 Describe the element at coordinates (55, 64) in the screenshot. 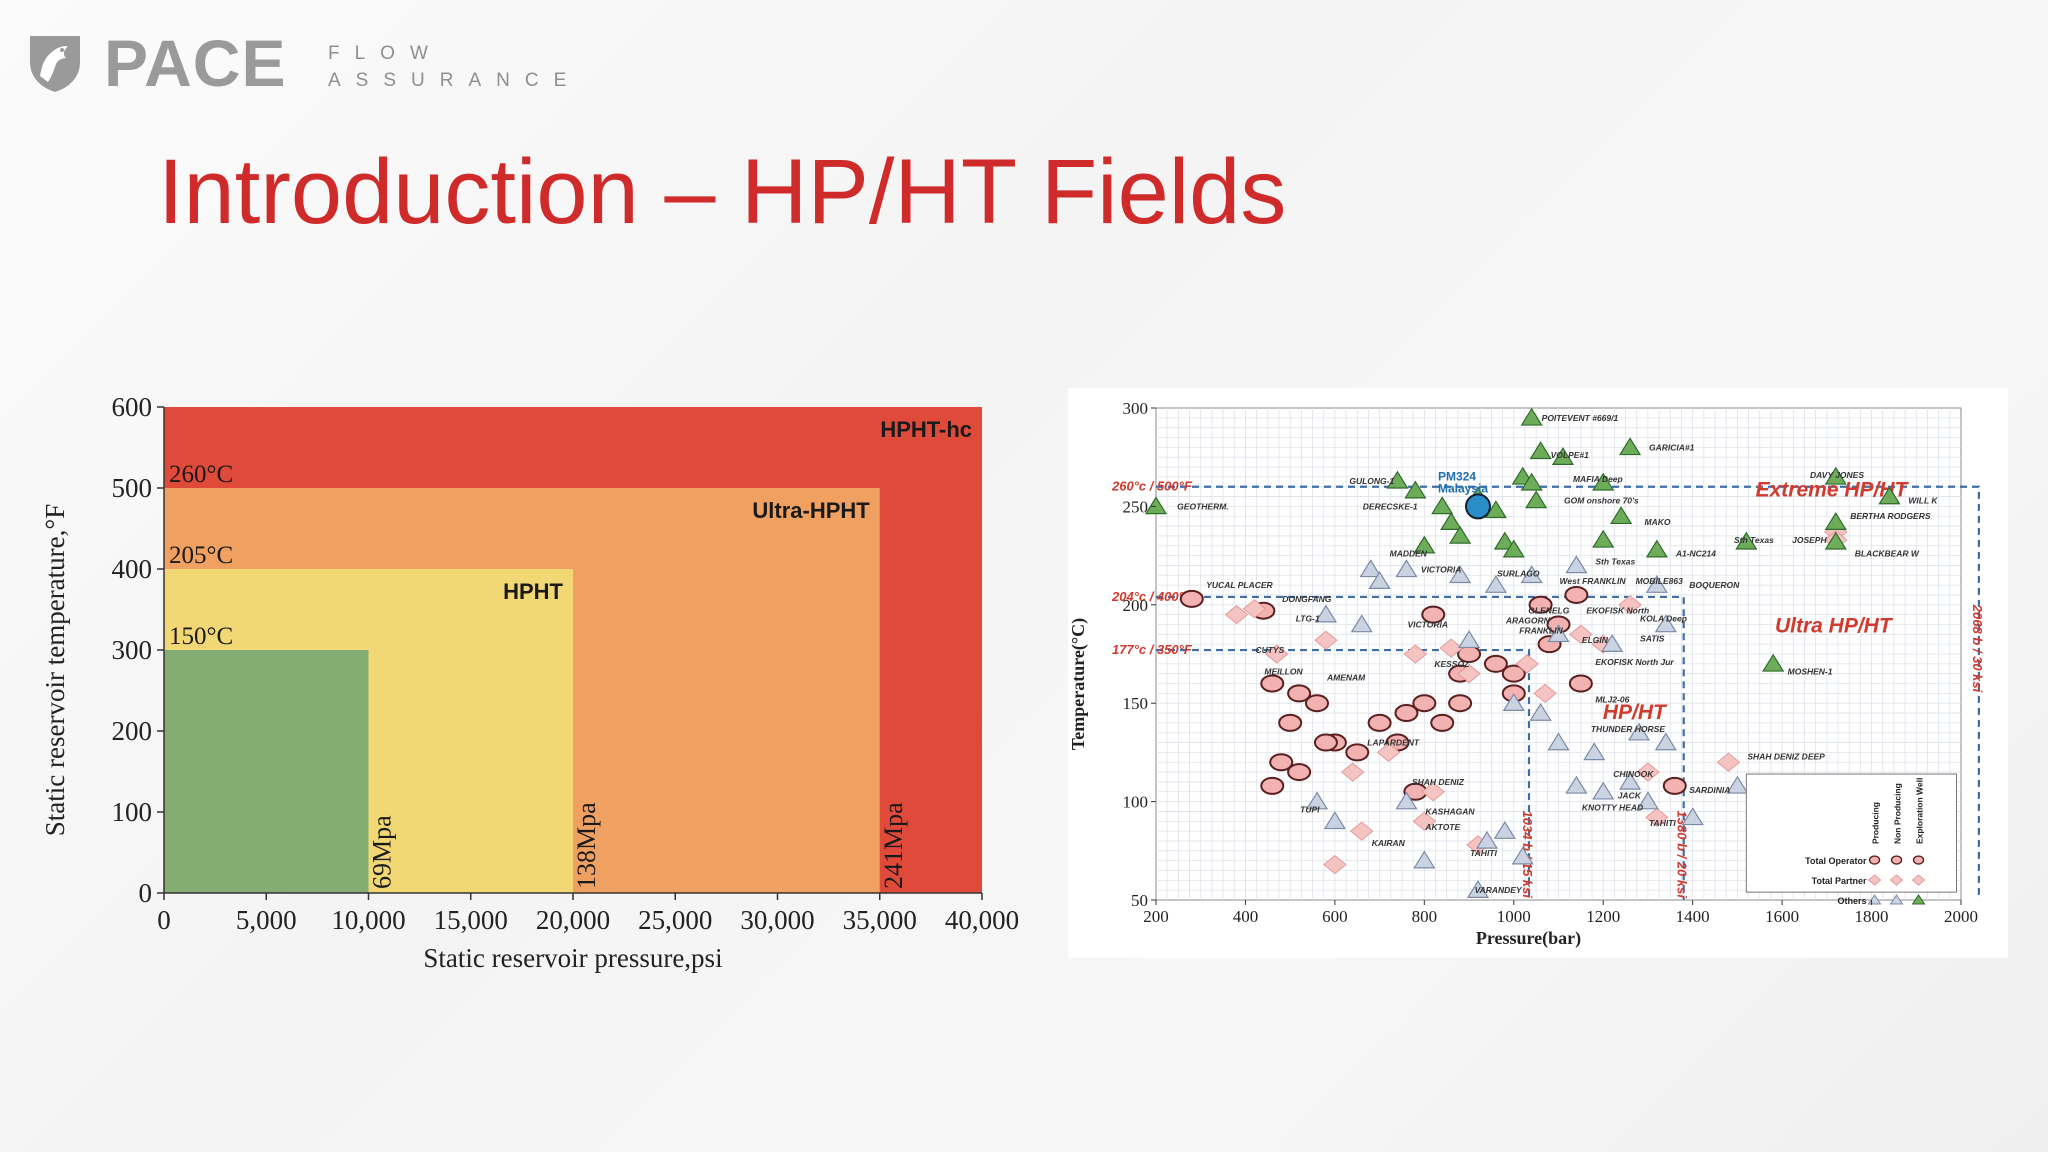

I see `shield-horse-icon` at that location.